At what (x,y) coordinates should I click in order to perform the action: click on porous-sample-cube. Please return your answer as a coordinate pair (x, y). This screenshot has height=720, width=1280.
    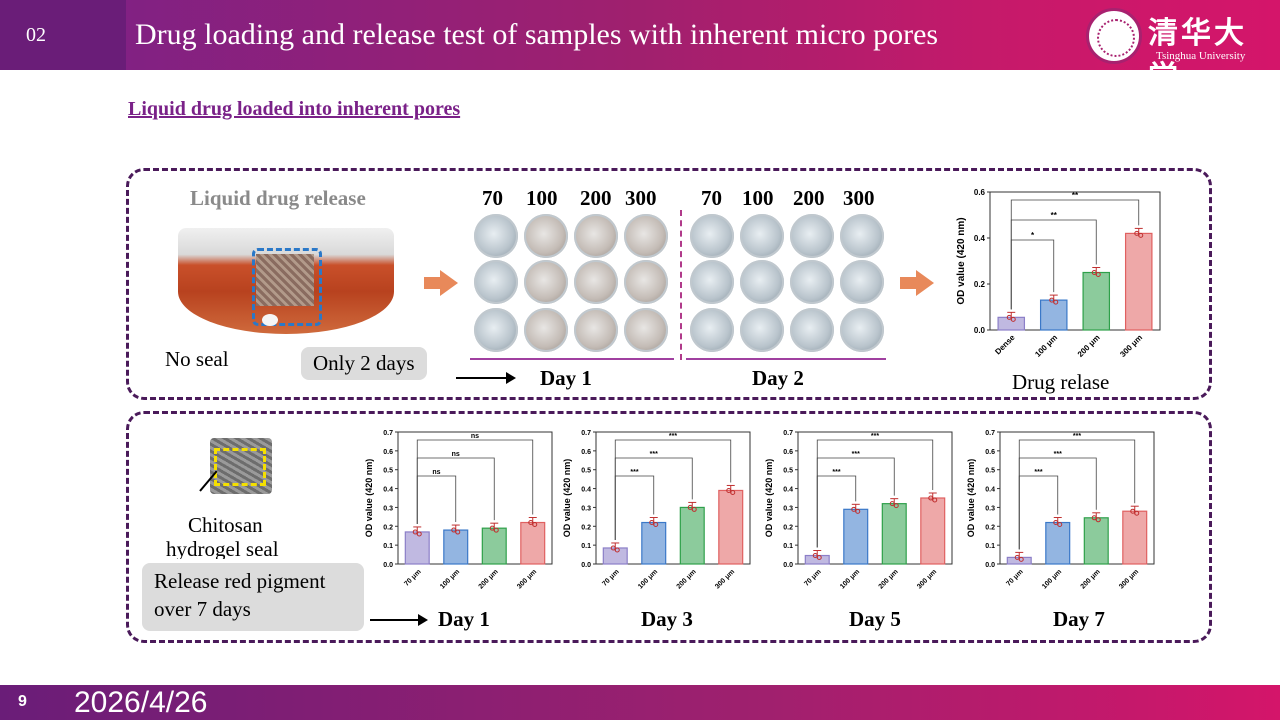
    Looking at the image, I should click on (285, 280).